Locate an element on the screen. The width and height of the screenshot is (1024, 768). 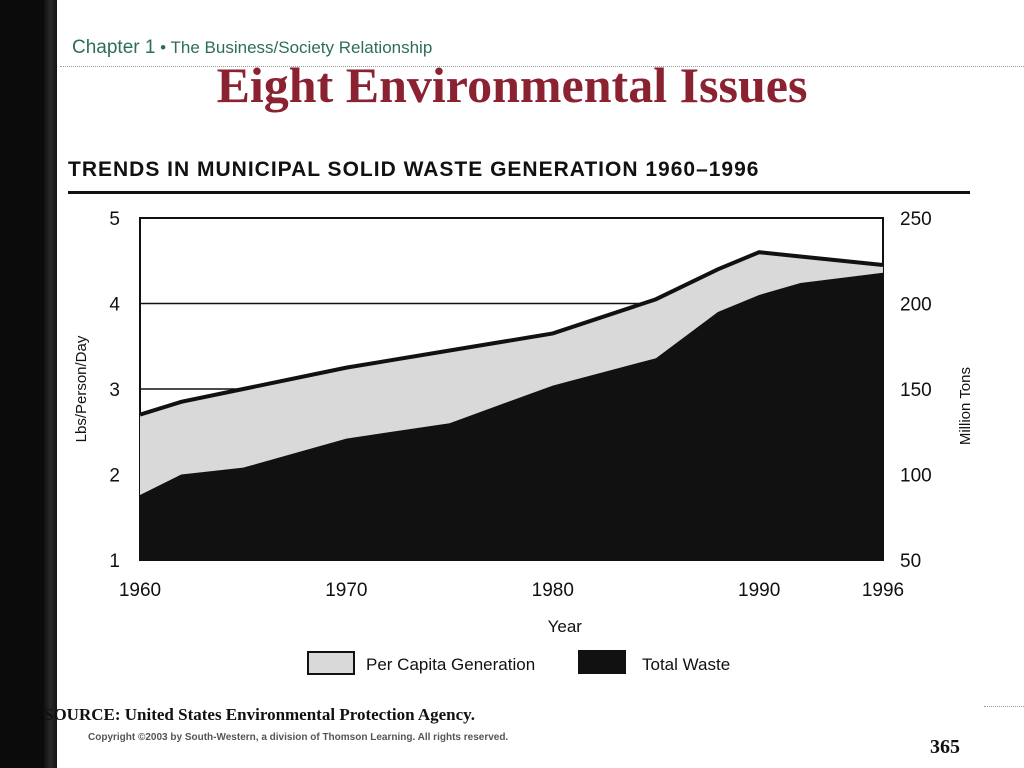
chapter-subtitle: • The Business/Society Relationship is located at coordinates (294, 47).